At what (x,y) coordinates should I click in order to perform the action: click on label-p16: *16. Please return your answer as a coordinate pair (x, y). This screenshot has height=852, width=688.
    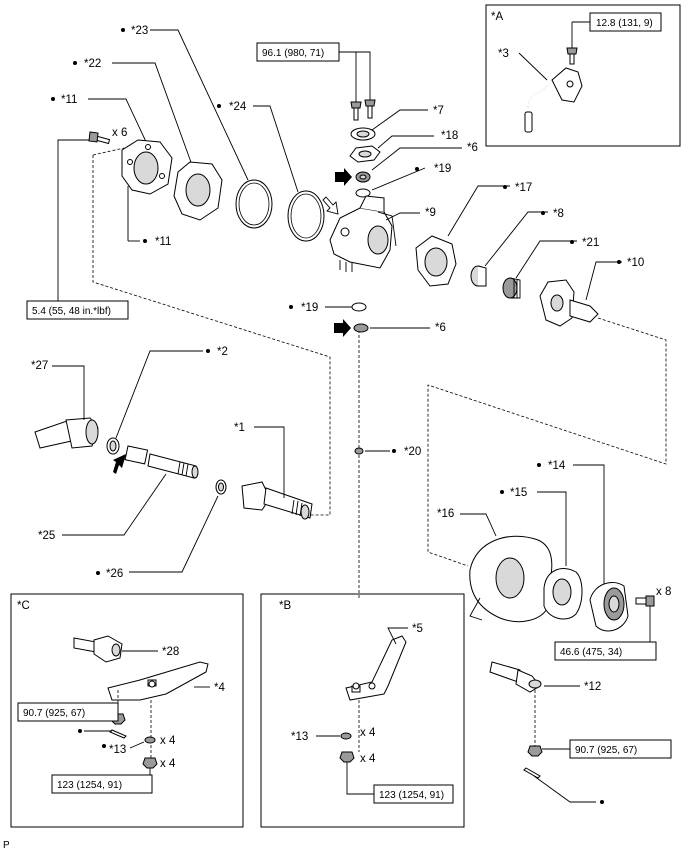
    Looking at the image, I should click on (445, 514).